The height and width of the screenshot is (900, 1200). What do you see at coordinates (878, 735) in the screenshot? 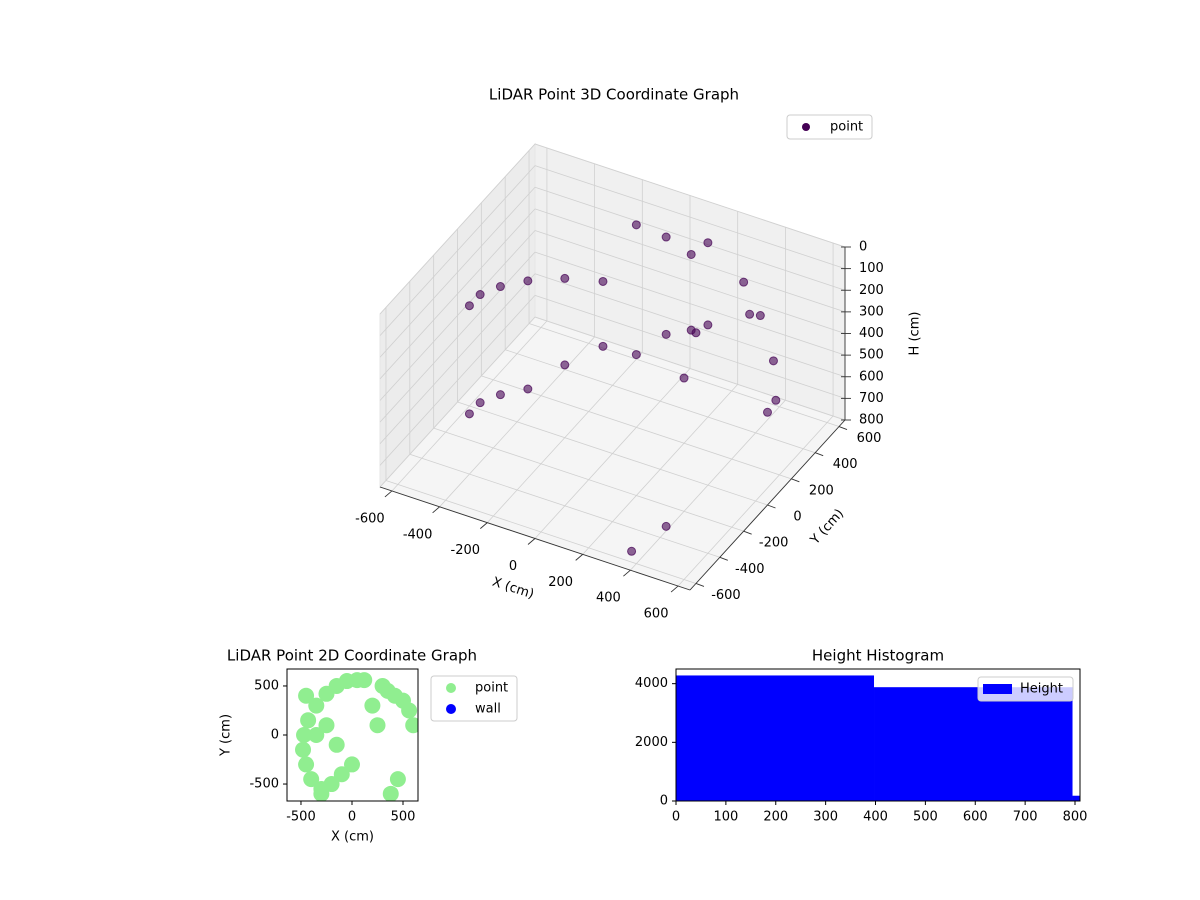
I see `axes-frame` at bounding box center [878, 735].